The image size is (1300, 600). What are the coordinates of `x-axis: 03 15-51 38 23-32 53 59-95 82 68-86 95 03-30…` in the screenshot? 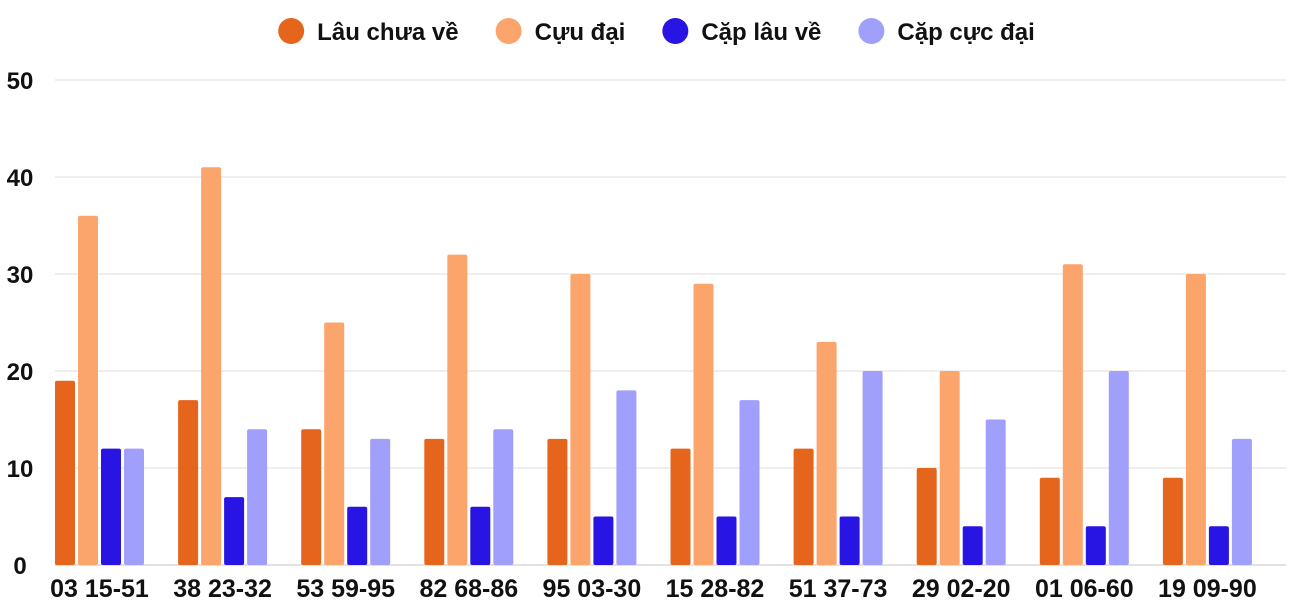 It's located at (653, 587).